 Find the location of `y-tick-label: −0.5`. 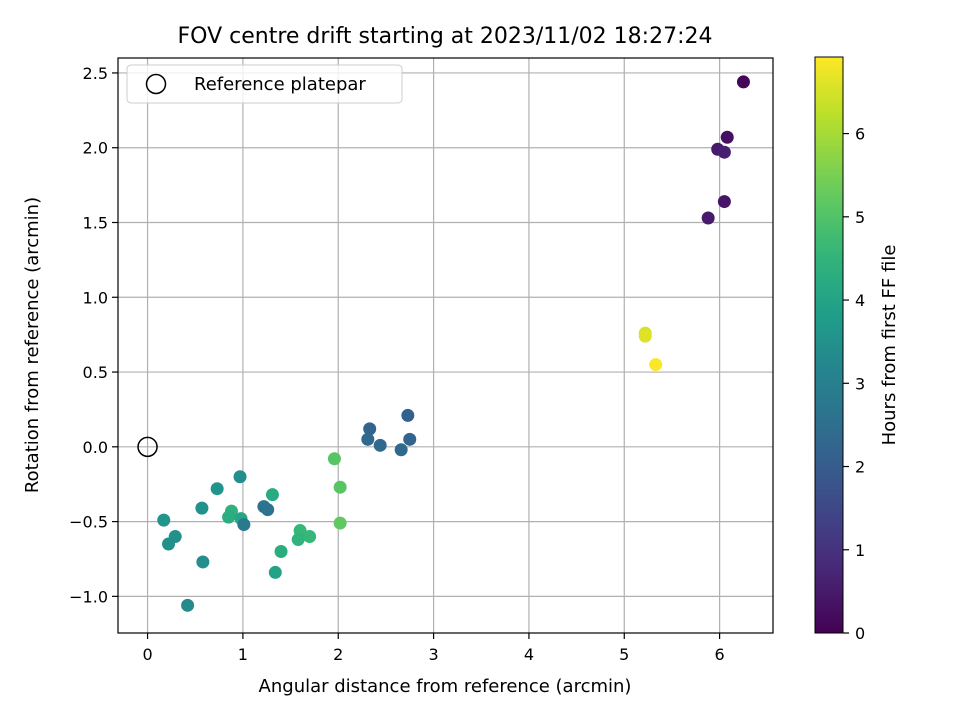

y-tick-label: −0.5 is located at coordinates (88, 522).